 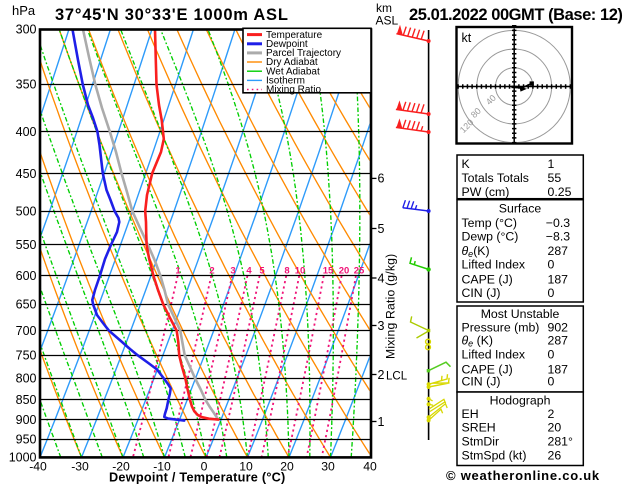 I want to click on svg-text: StmDir, so click(x=481, y=442).